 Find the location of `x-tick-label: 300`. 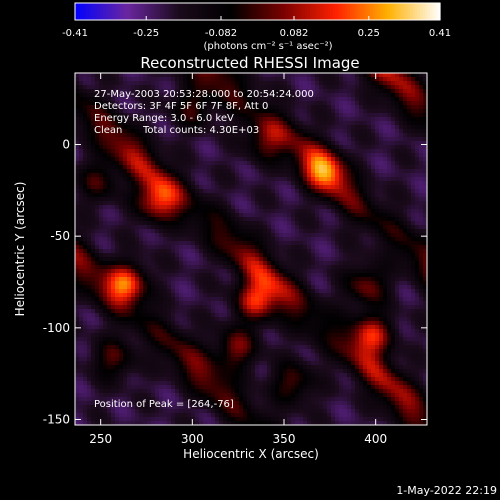

x-tick-label: 300 is located at coordinates (192, 439).